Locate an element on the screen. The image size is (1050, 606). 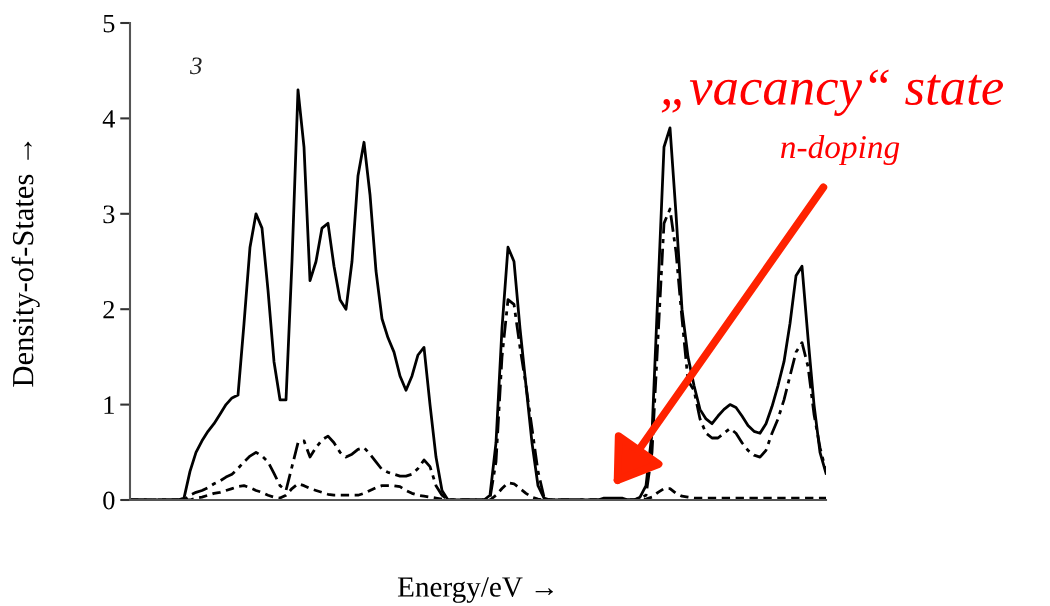
y-tick-label: 1 is located at coordinates (109, 405).